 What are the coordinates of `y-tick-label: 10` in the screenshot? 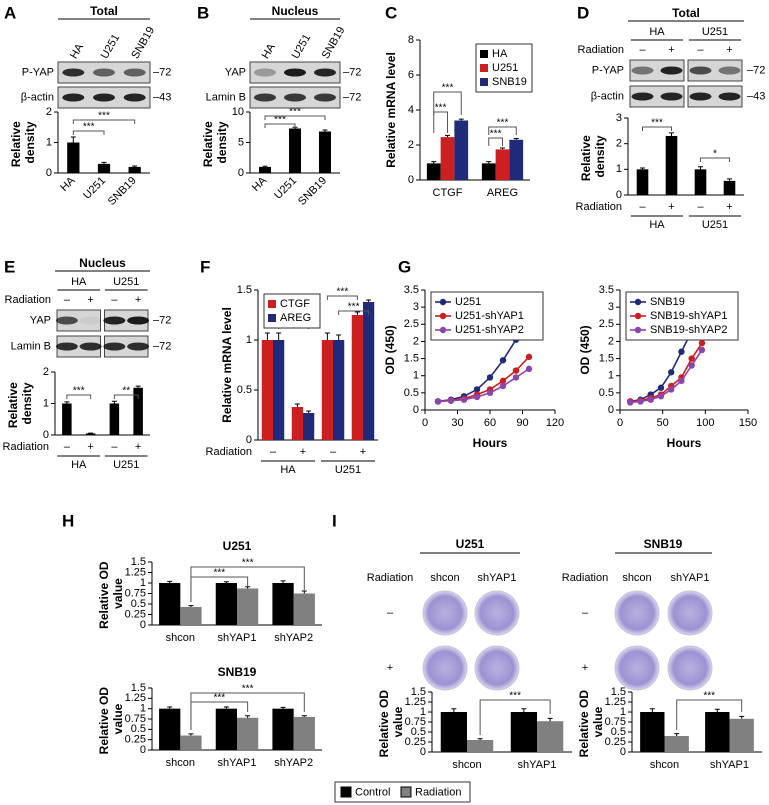 It's located at (238, 112).